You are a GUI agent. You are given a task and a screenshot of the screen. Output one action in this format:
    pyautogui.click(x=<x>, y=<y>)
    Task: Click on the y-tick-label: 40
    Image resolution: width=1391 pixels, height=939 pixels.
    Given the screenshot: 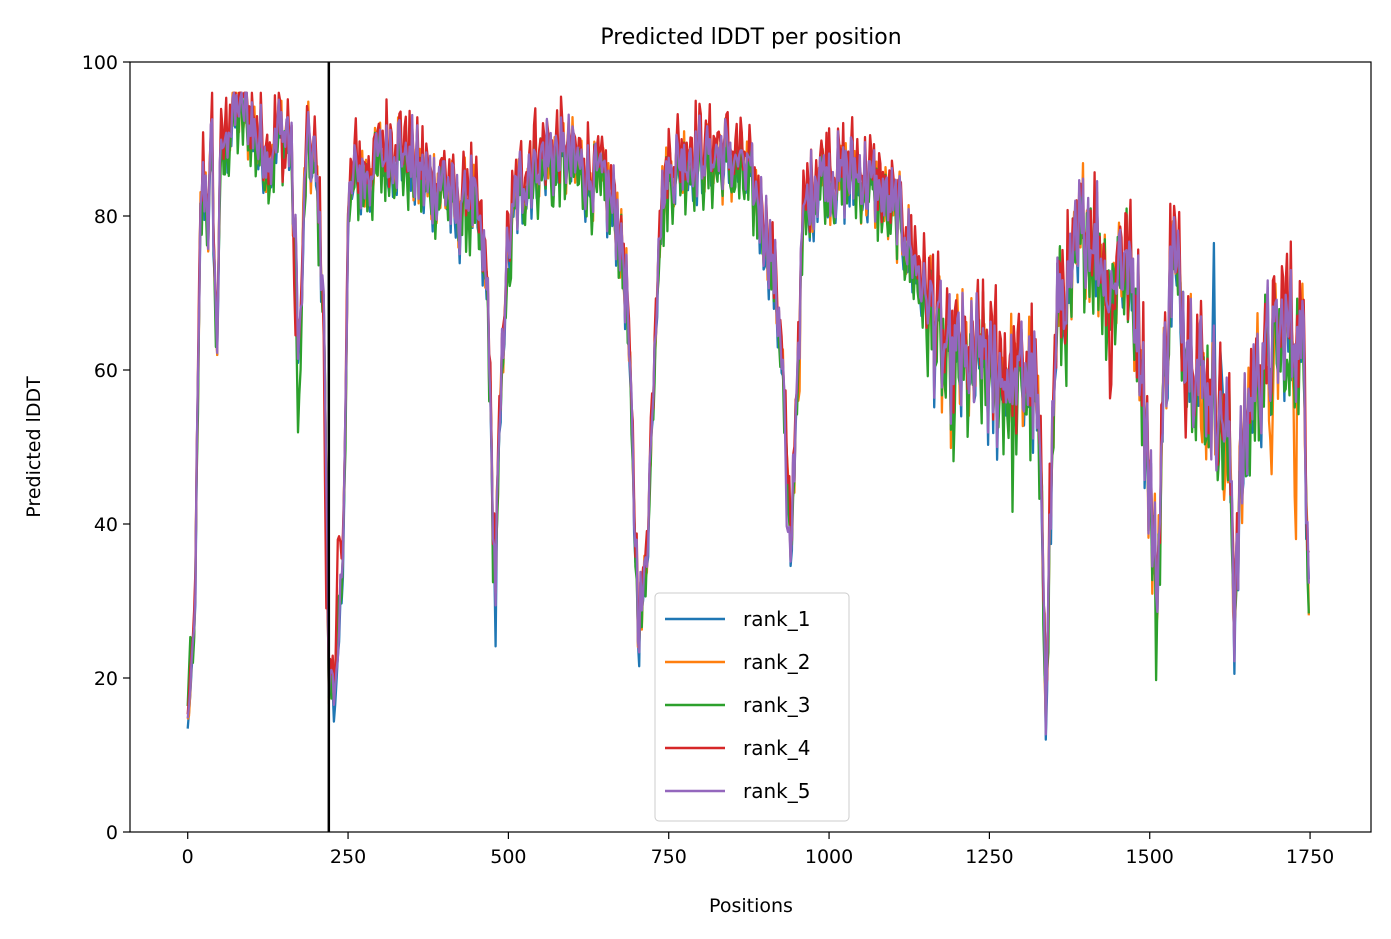 What is the action you would take?
    pyautogui.click(x=106, y=525)
    